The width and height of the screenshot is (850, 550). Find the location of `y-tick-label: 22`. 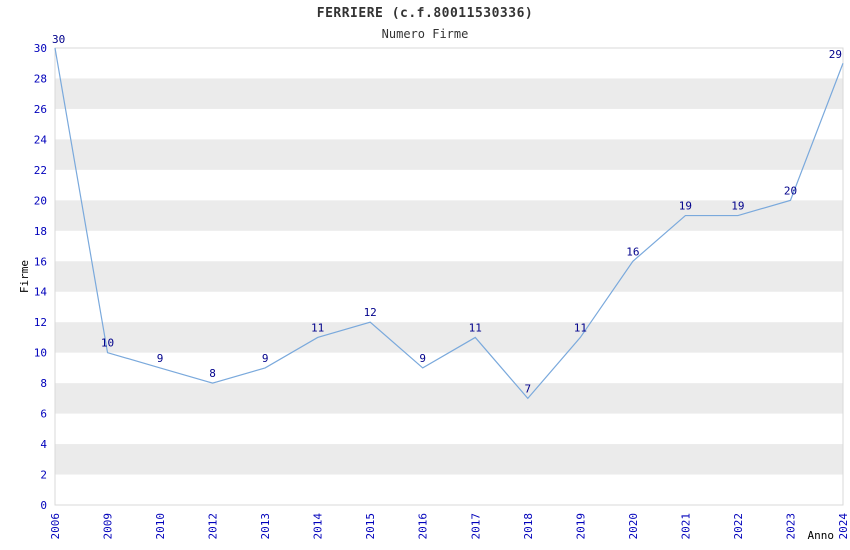

y-tick-label: 22 is located at coordinates (40, 170).